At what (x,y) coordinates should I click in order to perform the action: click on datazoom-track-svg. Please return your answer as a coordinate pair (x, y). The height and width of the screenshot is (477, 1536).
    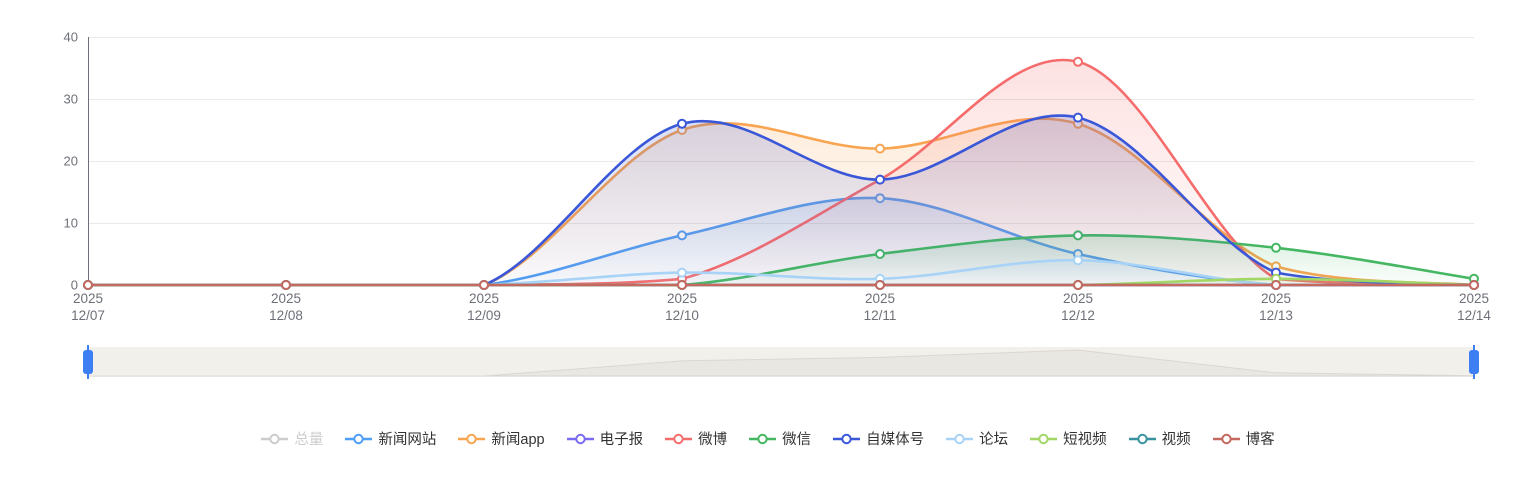
    Looking at the image, I should click on (781, 362).